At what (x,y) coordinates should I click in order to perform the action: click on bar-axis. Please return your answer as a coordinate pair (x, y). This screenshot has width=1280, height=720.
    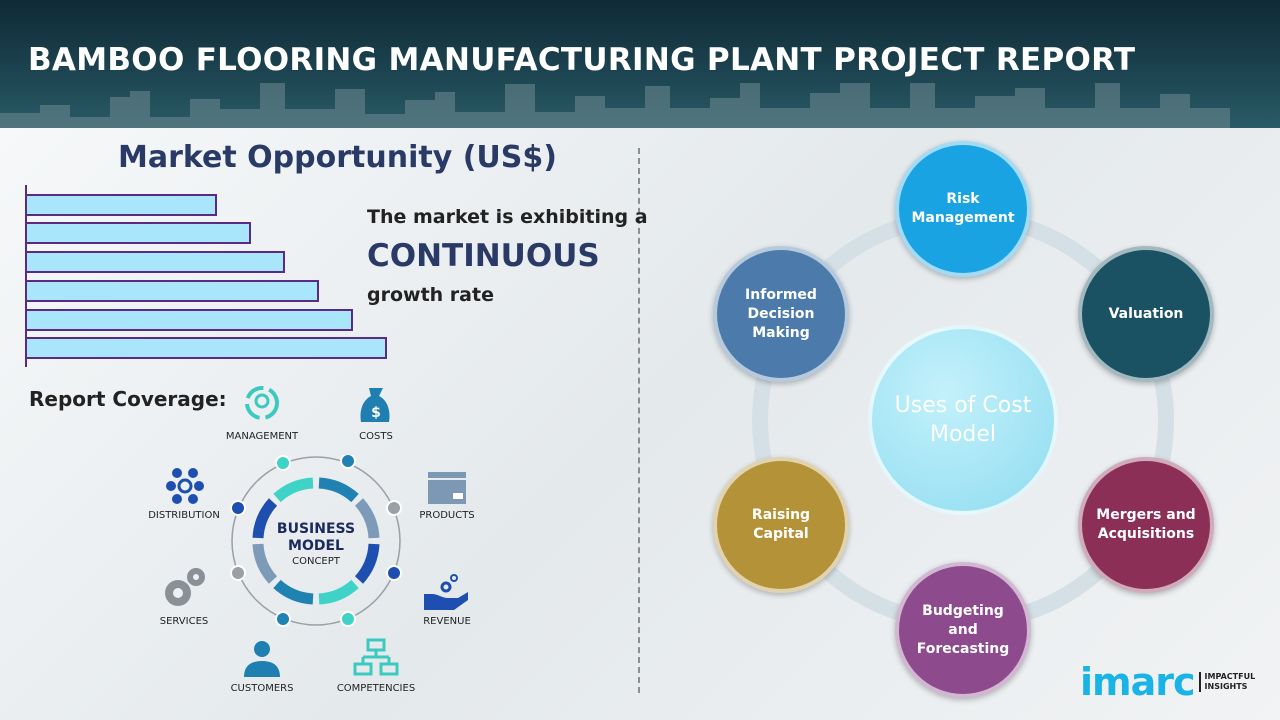
    Looking at the image, I should click on (26, 276).